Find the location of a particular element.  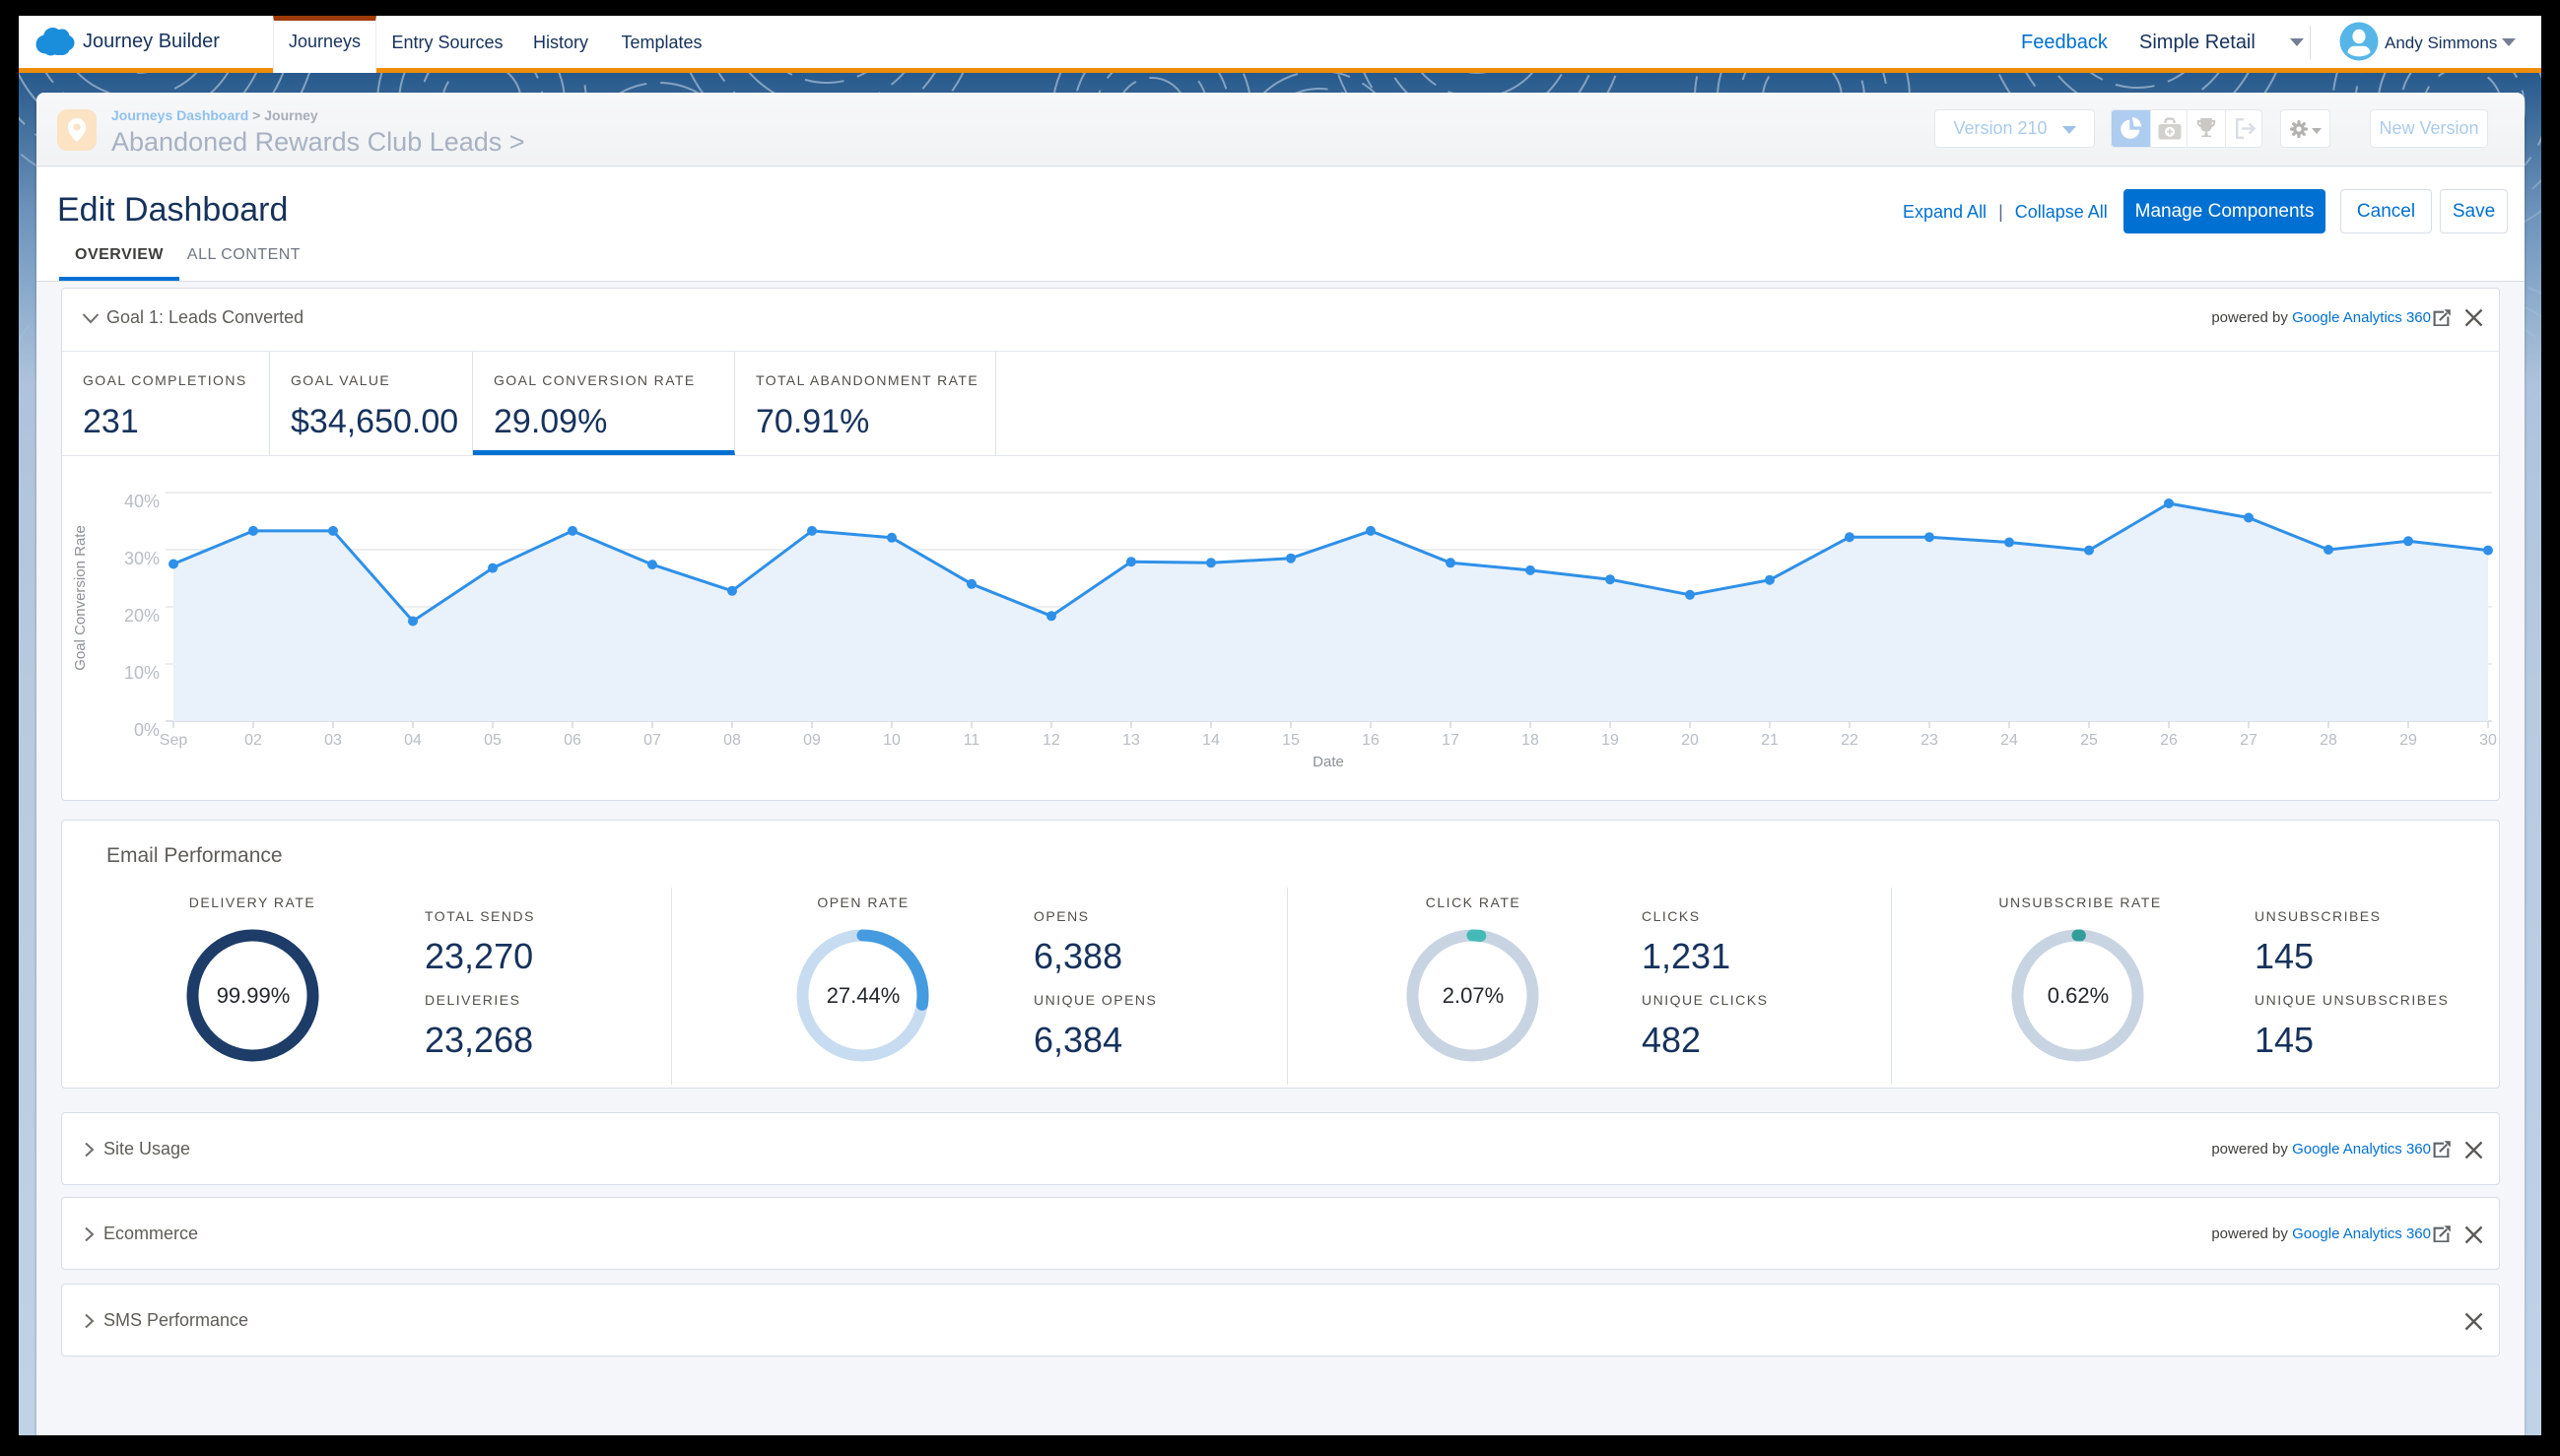

svg-text: 10 is located at coordinates (892, 740).